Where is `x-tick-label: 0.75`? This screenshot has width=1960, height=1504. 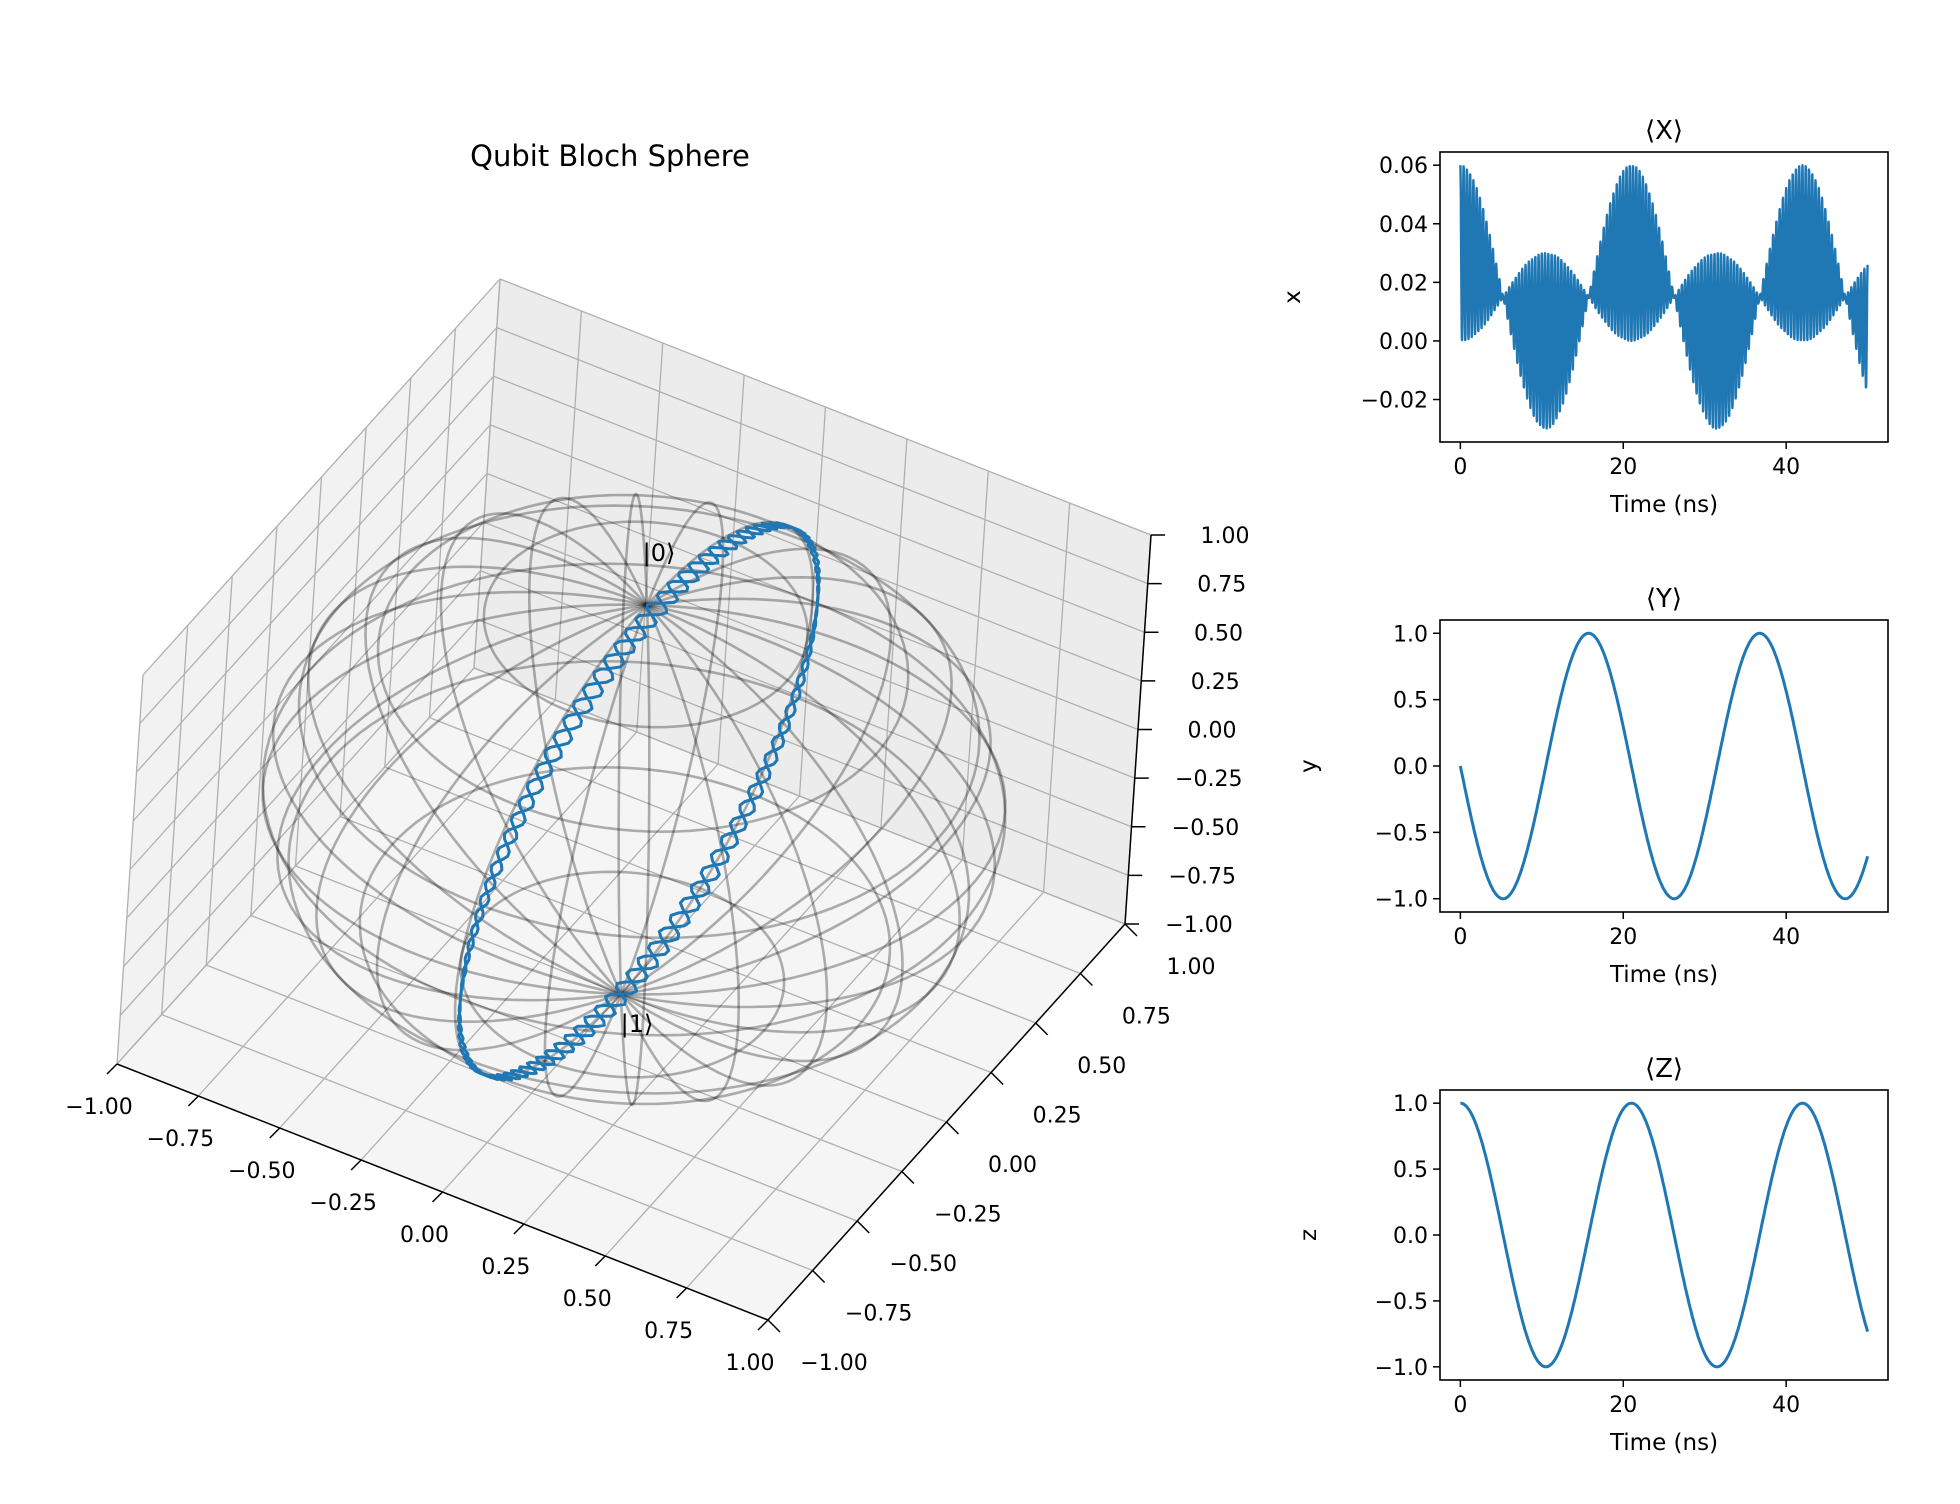
x-tick-label: 0.75 is located at coordinates (668, 1331).